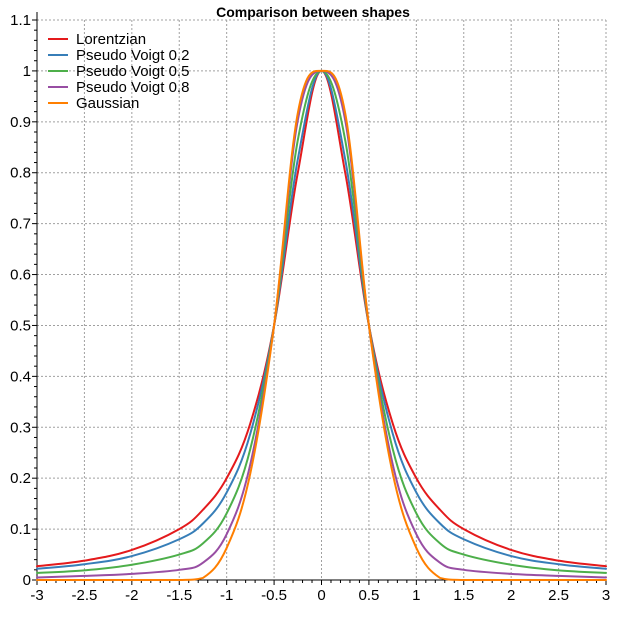  What do you see at coordinates (20, 20) in the screenshot?
I see `y-tick-label: 1.1` at bounding box center [20, 20].